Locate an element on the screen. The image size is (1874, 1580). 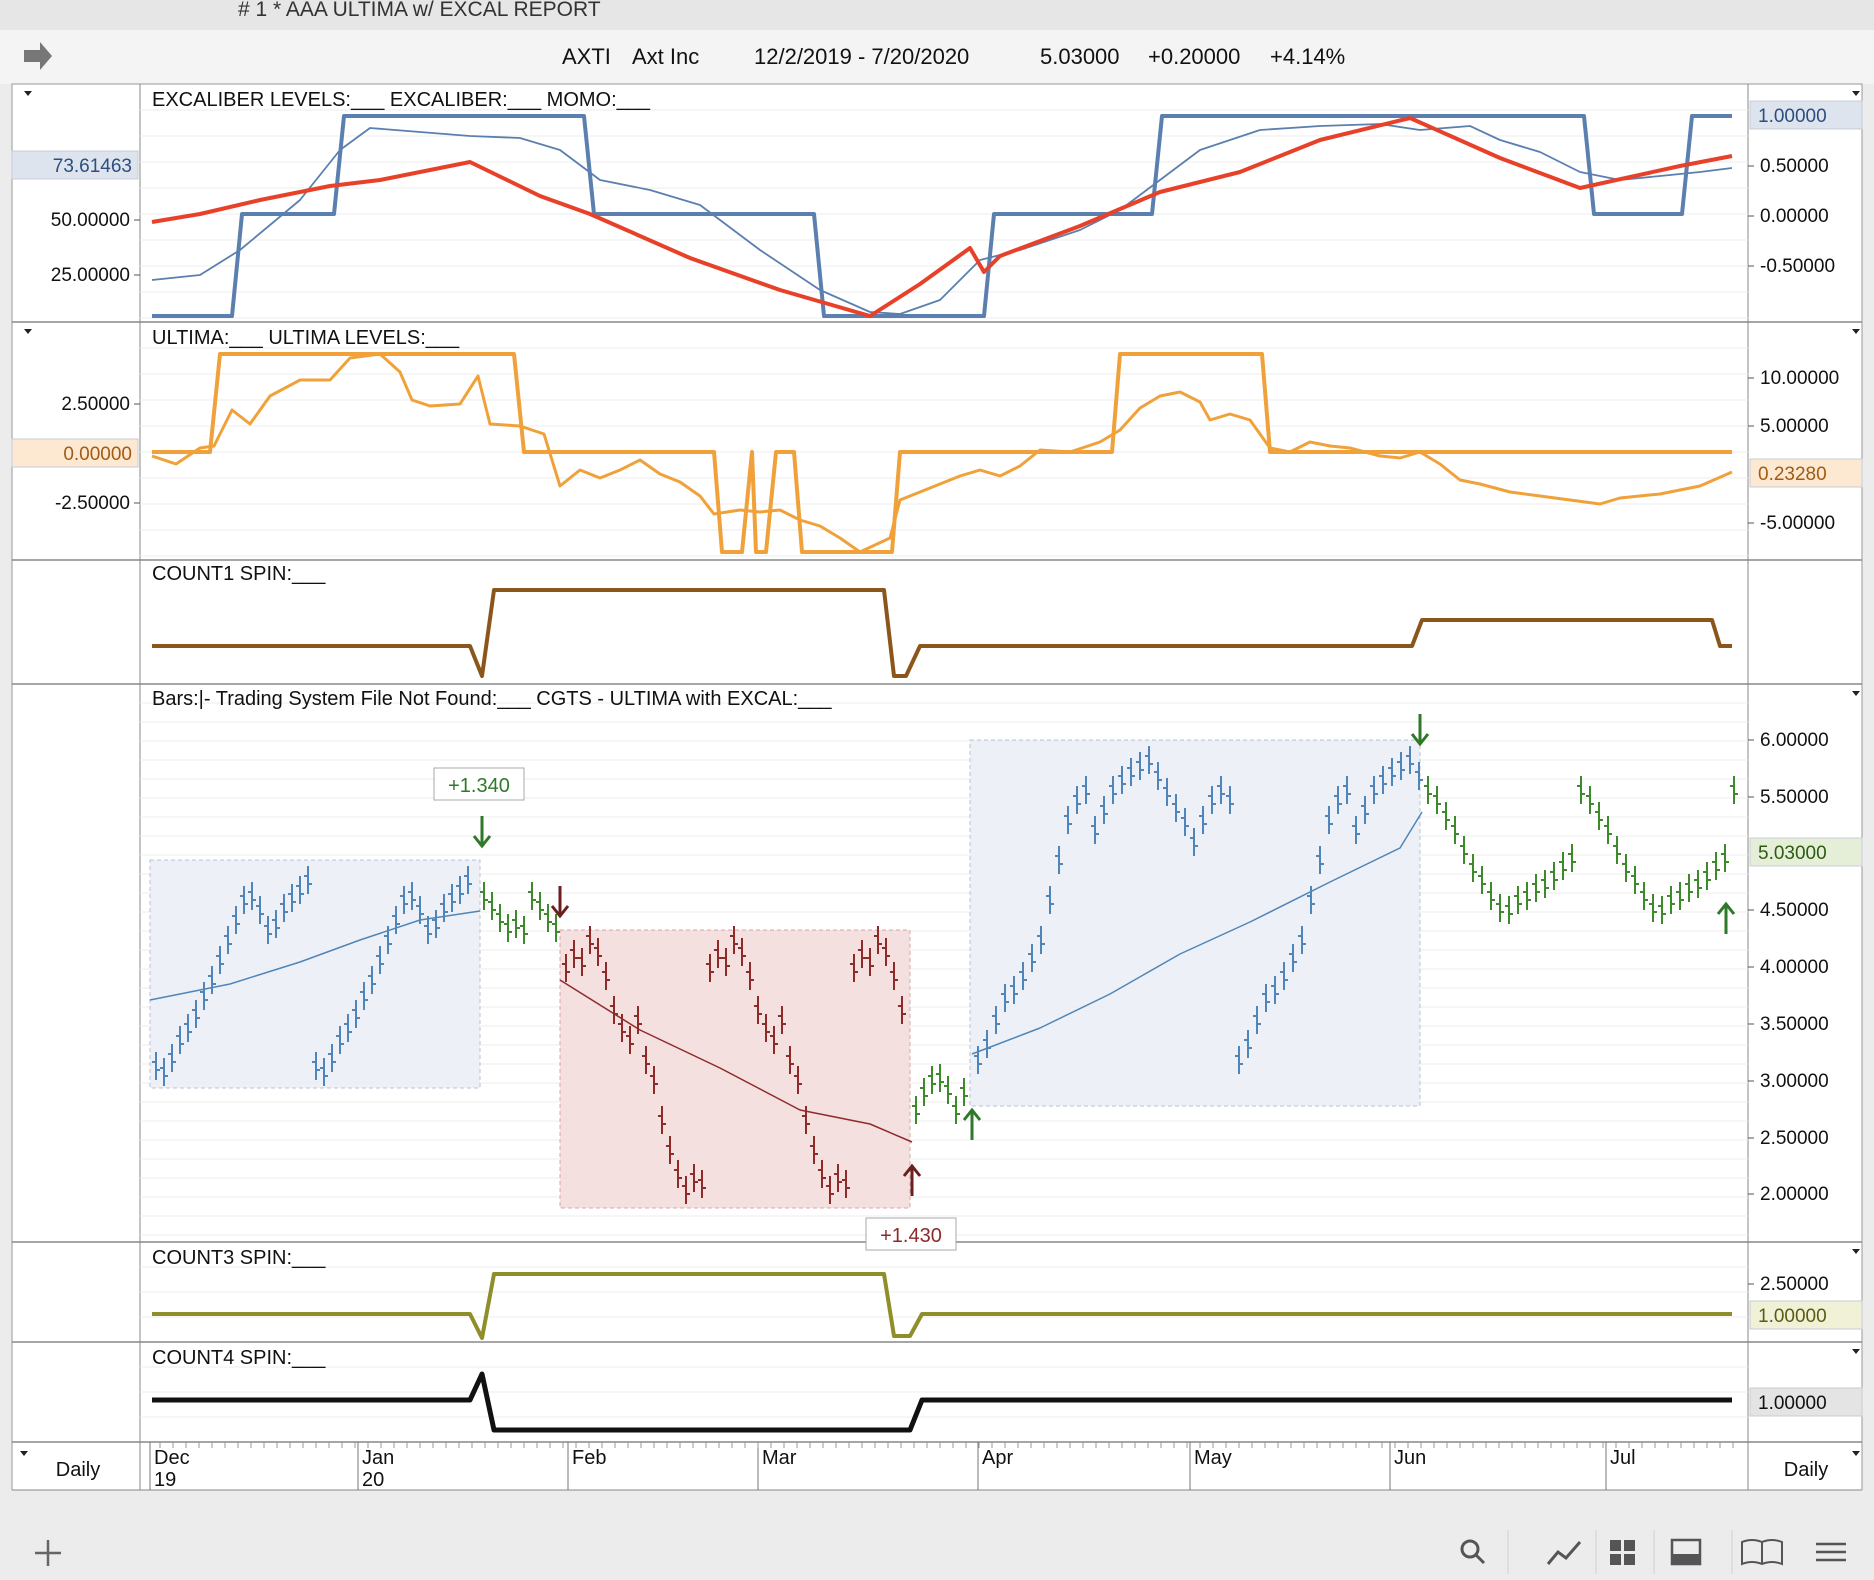
right-axis-label: 5.50000 is located at coordinates (1794, 797).